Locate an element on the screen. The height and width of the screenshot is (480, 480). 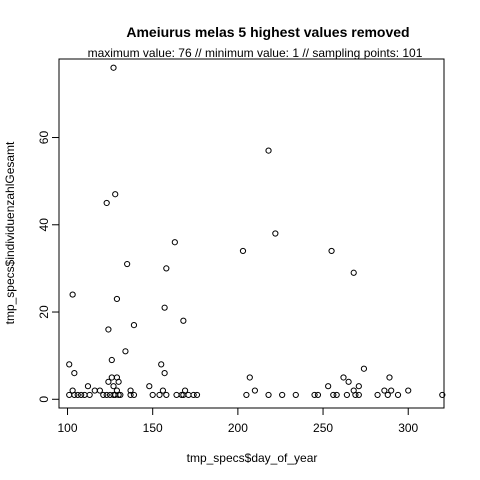
y-axis-label: tmp_specs$individuenzahlGesamt is located at coordinates (10, 232).